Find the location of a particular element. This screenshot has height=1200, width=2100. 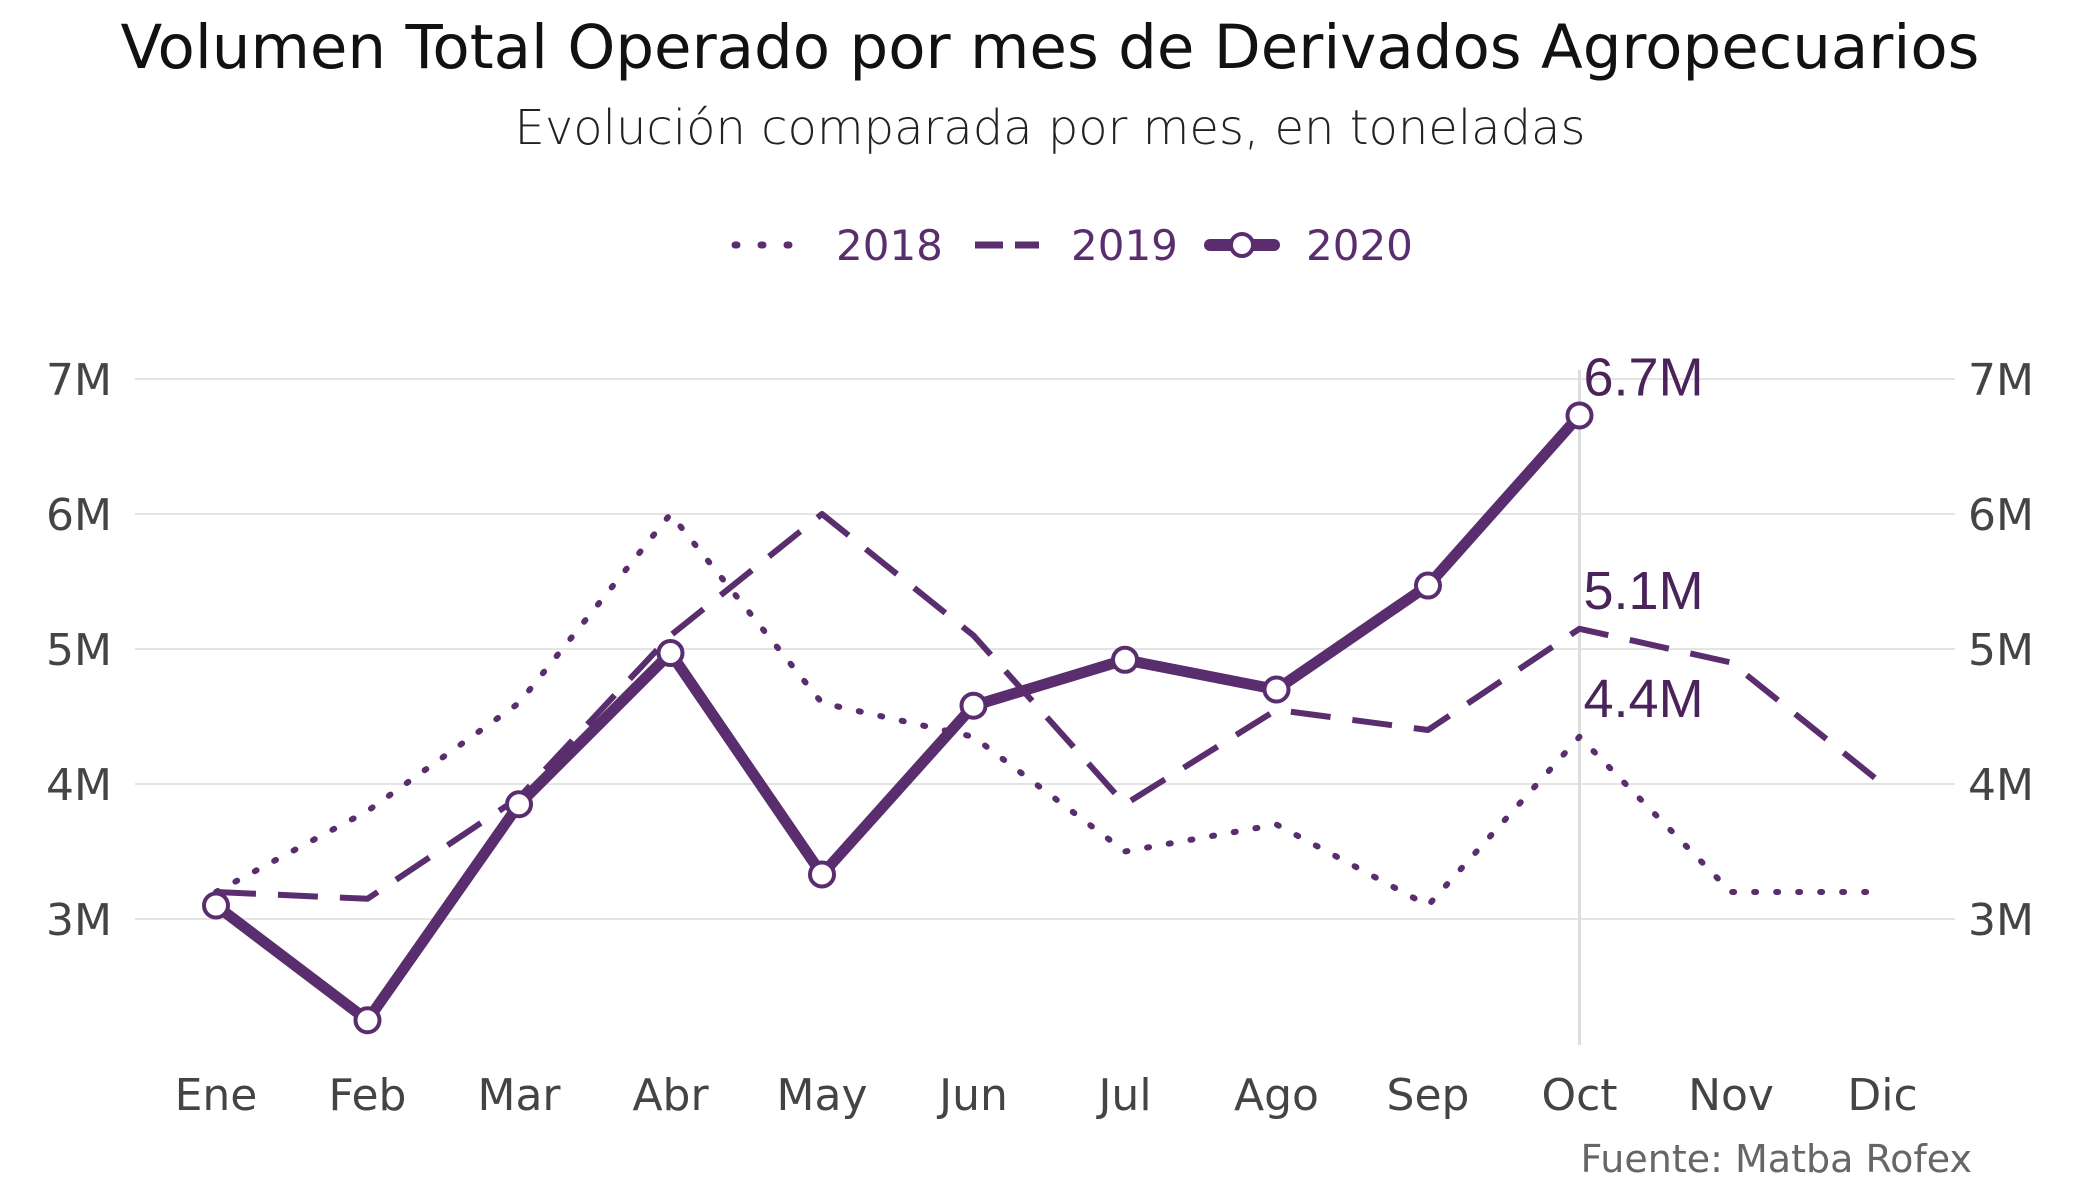

annotations: 6.7M 5.1M 4.4M is located at coordinates (1644, 537).